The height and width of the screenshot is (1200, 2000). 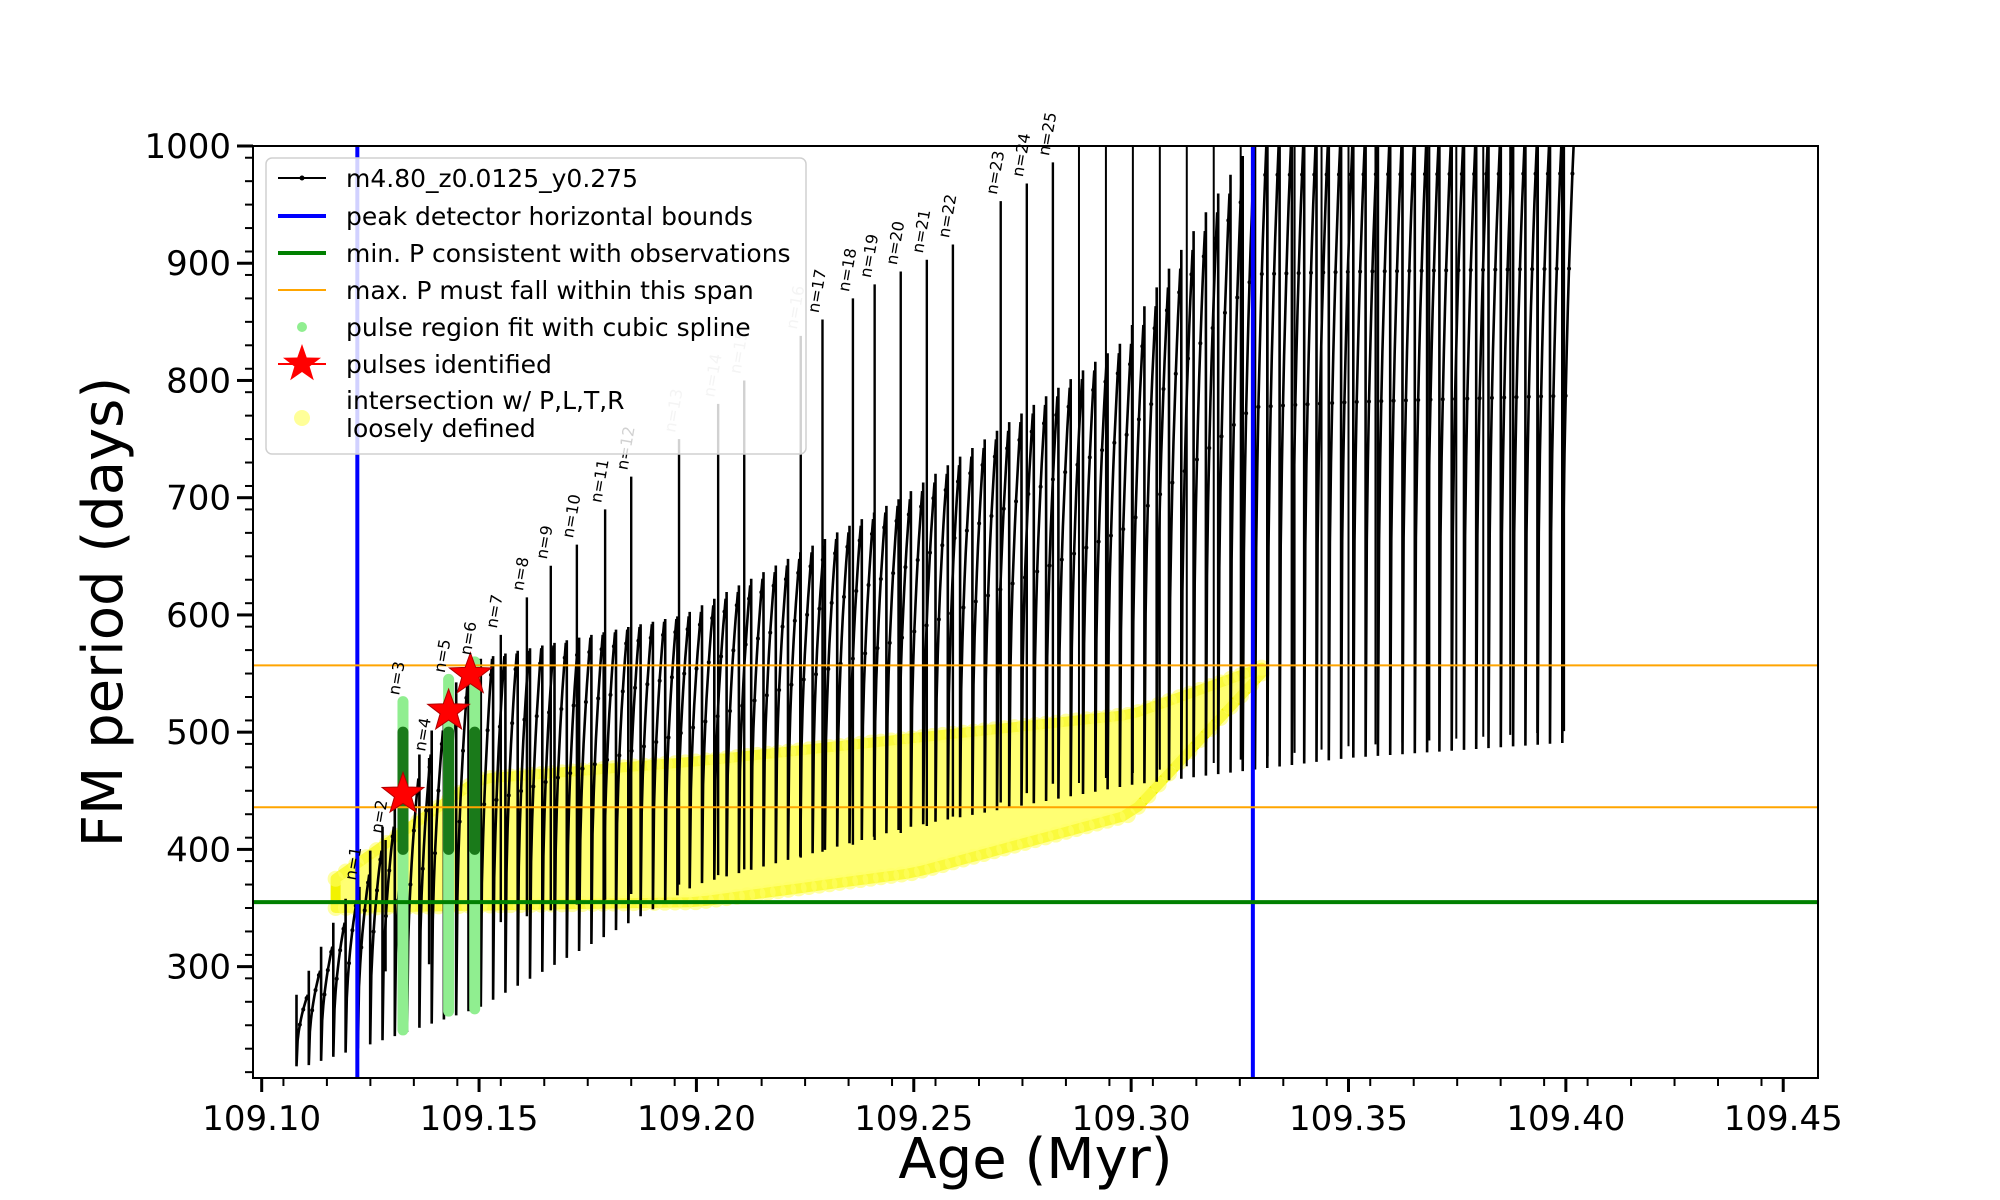 What do you see at coordinates (439, 846) in the screenshot?
I see `spline-fit-layer` at bounding box center [439, 846].